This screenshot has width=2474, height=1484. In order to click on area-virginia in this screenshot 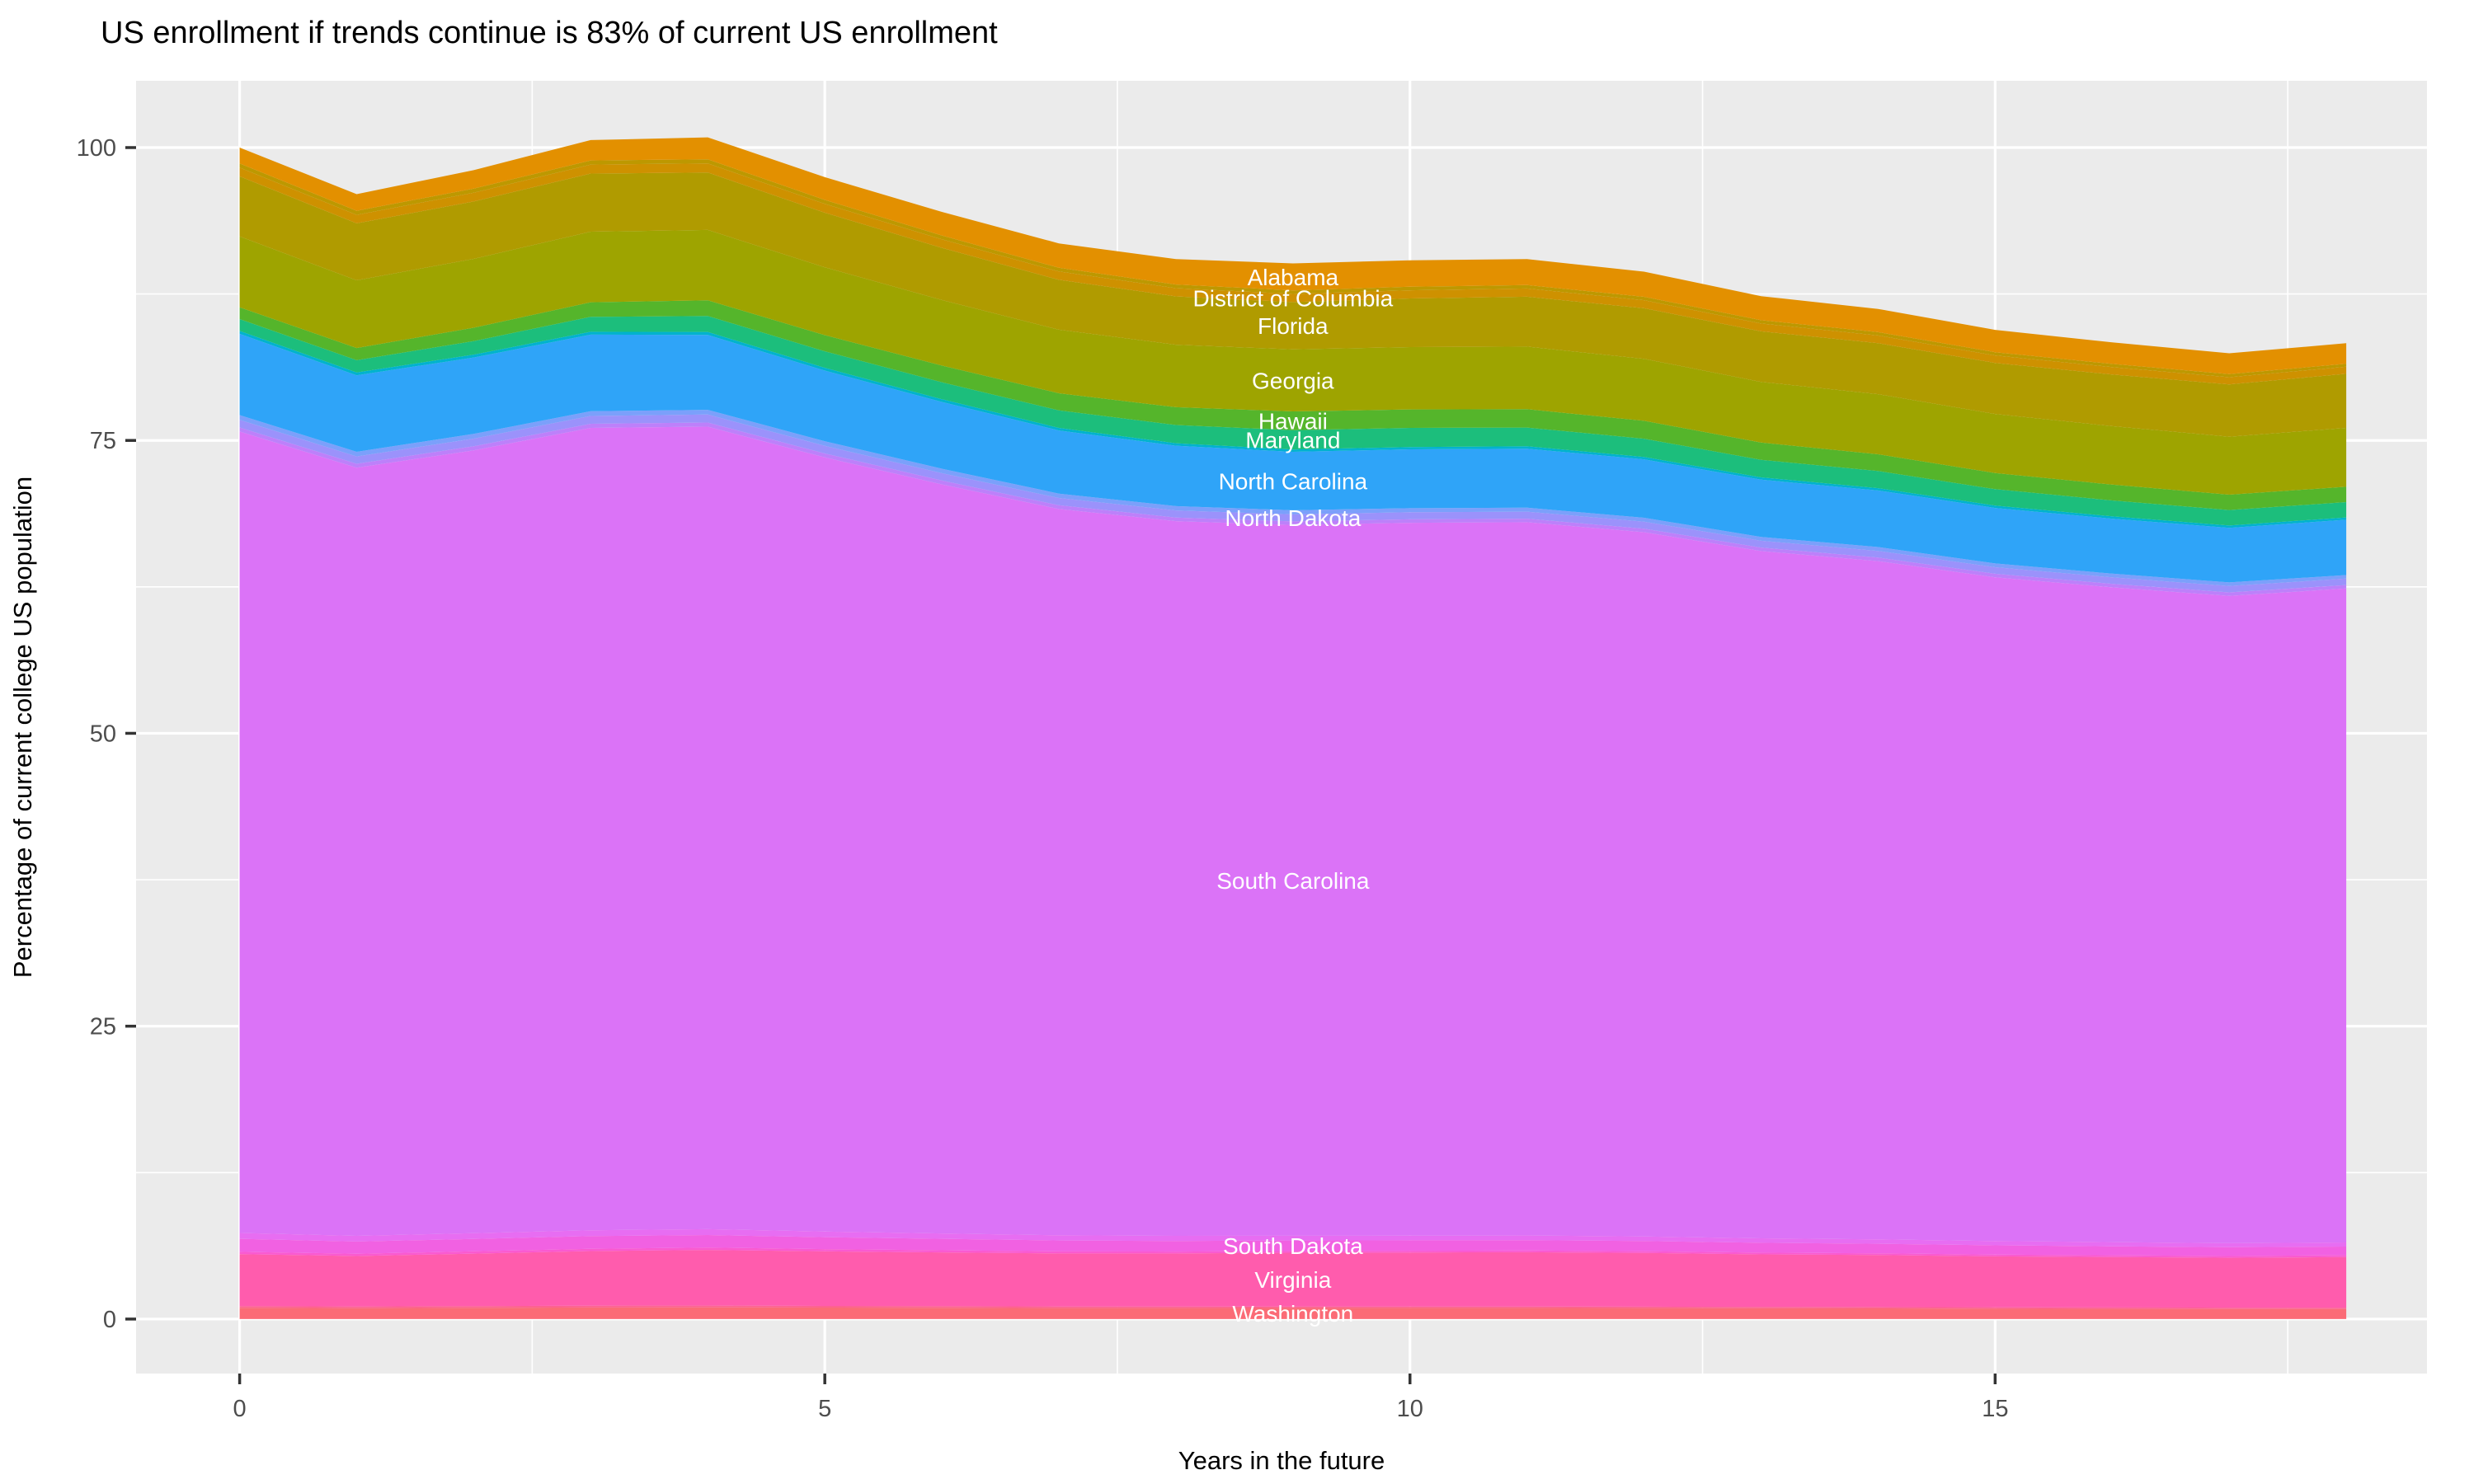, I will do `click(1293, 1279)`.